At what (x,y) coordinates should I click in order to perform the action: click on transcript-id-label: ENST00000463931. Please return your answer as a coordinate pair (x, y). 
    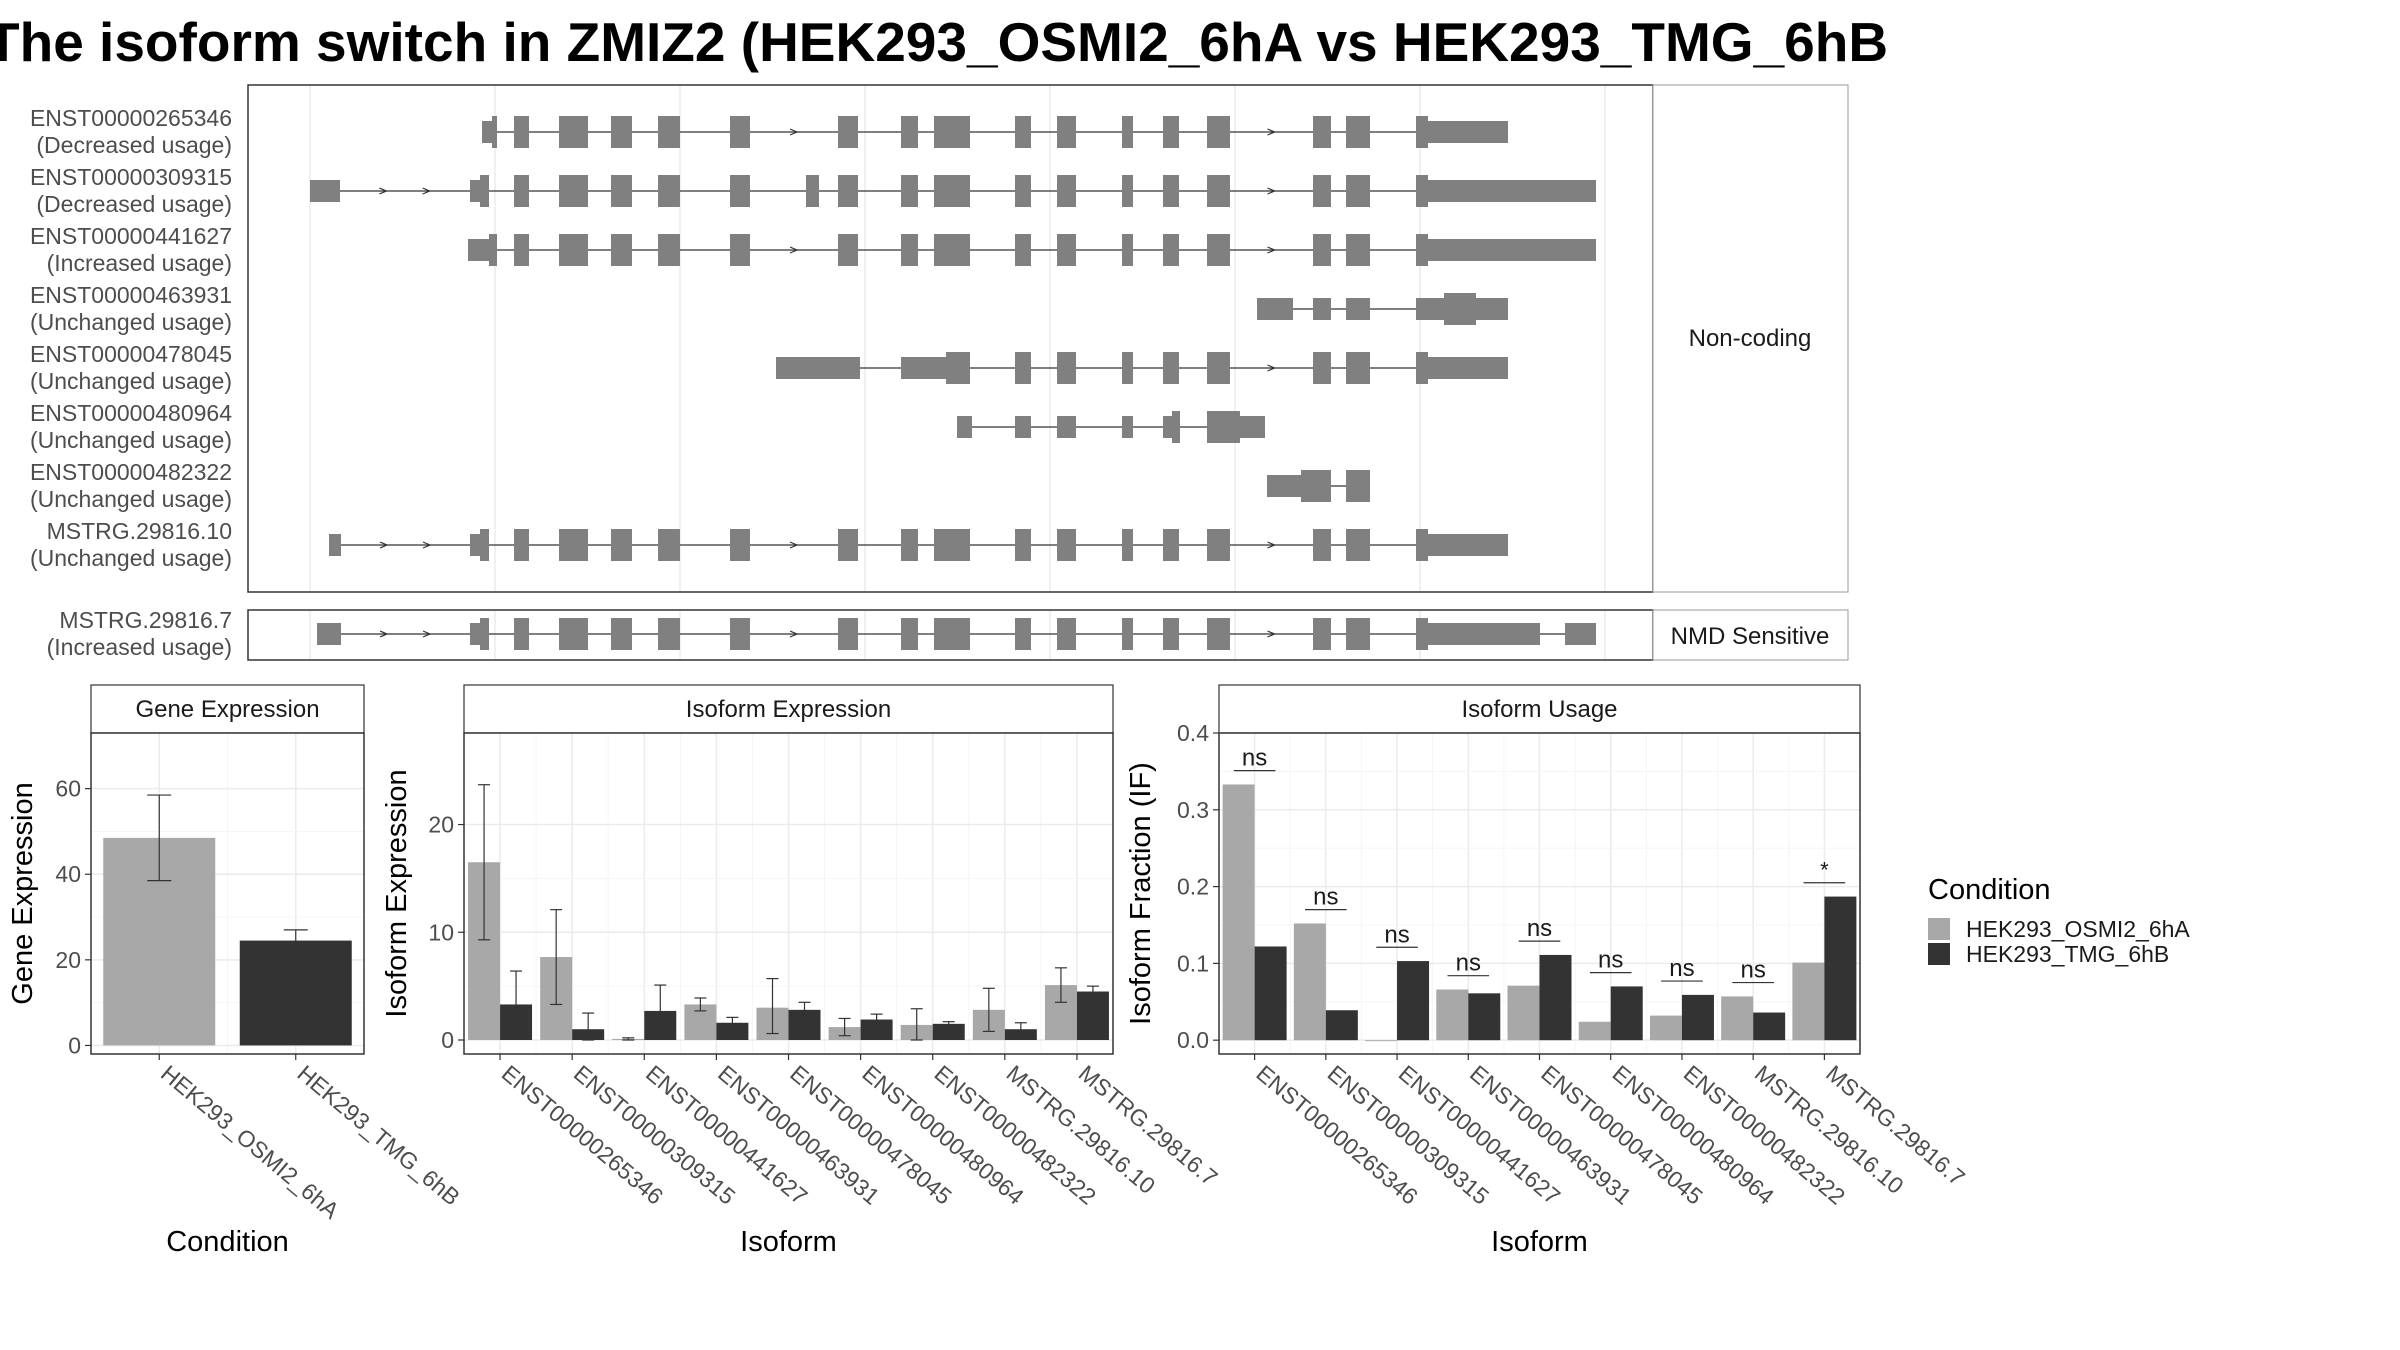
    Looking at the image, I should click on (131, 295).